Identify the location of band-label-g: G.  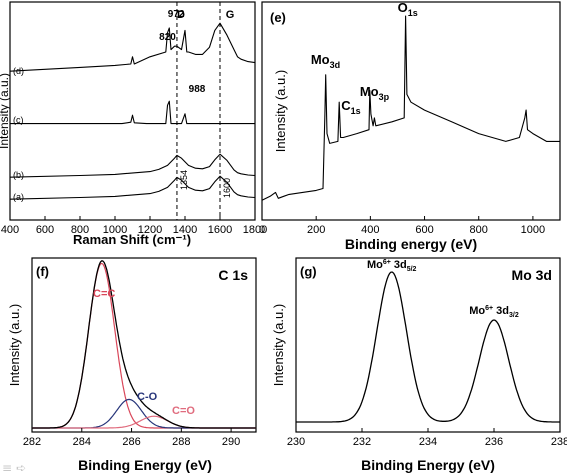
(230, 15).